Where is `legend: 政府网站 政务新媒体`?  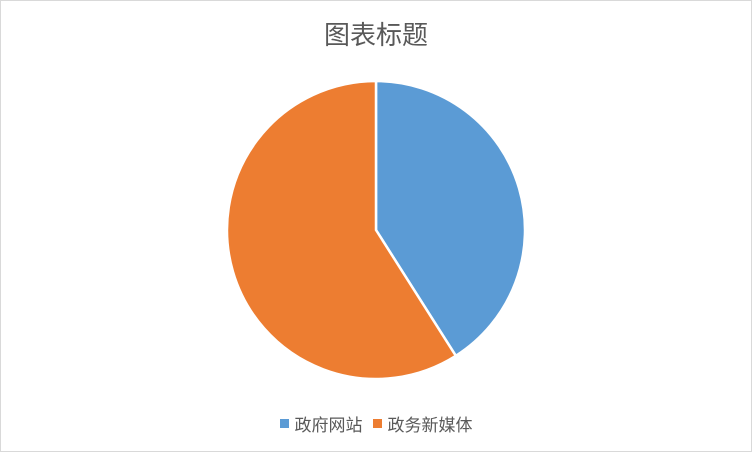
legend: 政府网站 政务新媒体 is located at coordinates (376, 423).